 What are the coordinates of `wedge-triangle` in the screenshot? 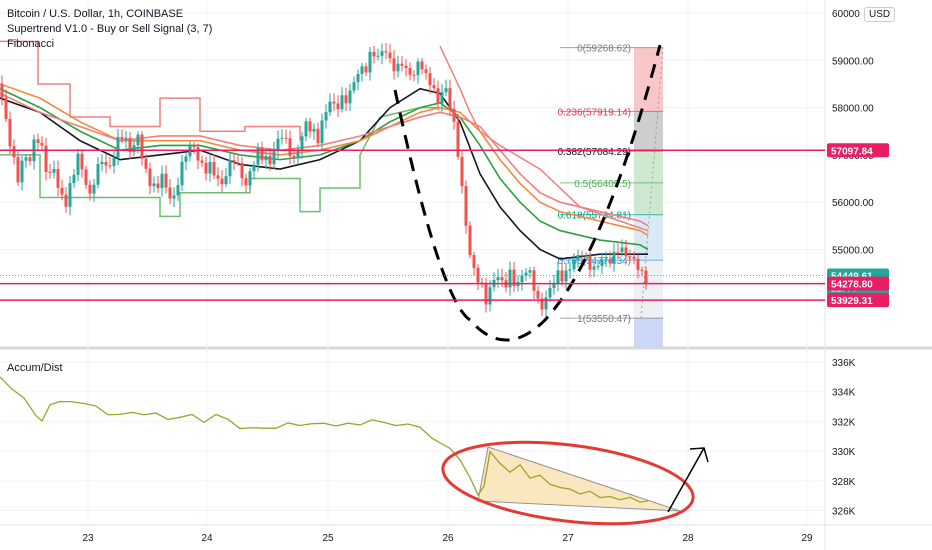 It's located at (579, 479).